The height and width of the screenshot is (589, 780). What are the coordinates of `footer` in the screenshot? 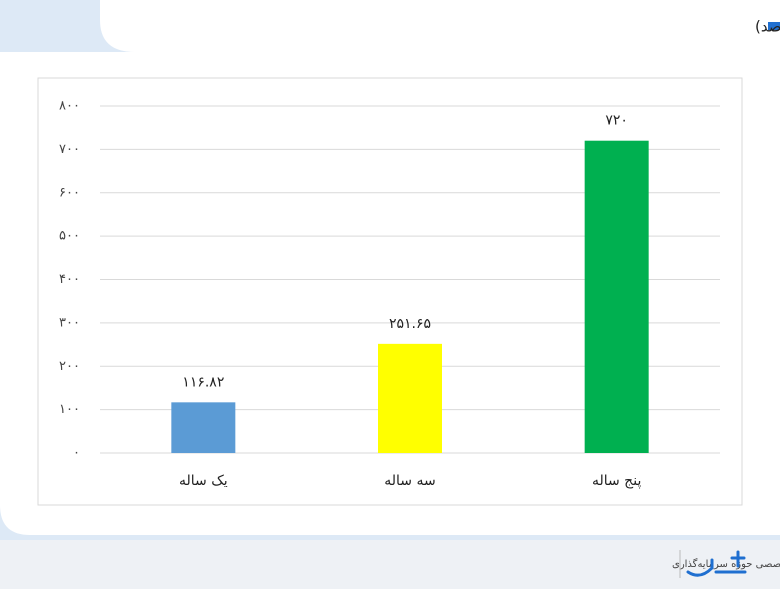 It's located at (390, 564).